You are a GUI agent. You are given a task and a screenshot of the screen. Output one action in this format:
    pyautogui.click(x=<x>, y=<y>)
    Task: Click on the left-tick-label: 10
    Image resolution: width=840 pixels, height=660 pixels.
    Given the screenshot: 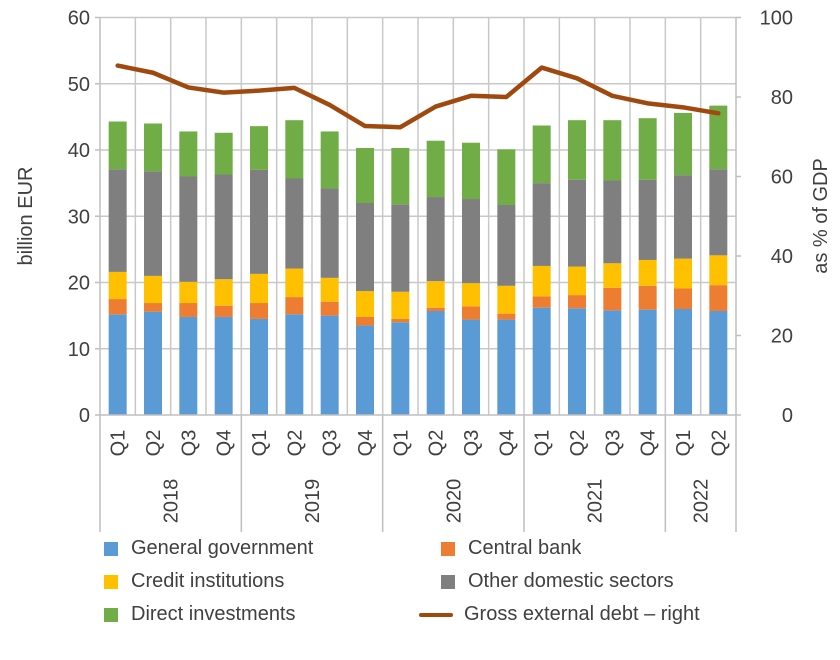 What is the action you would take?
    pyautogui.click(x=79, y=350)
    